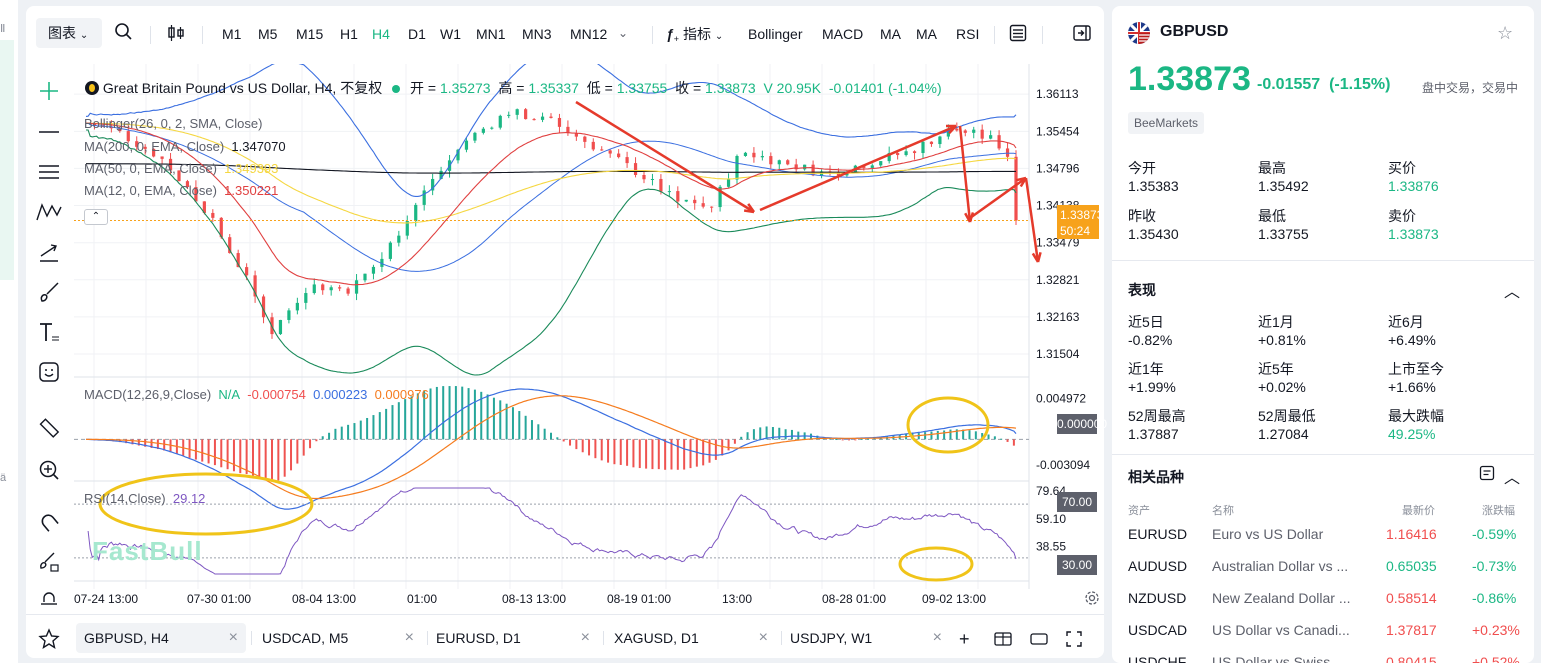 The width and height of the screenshot is (1541, 663). I want to click on chart-settings-gear-icon, so click(1092, 600).